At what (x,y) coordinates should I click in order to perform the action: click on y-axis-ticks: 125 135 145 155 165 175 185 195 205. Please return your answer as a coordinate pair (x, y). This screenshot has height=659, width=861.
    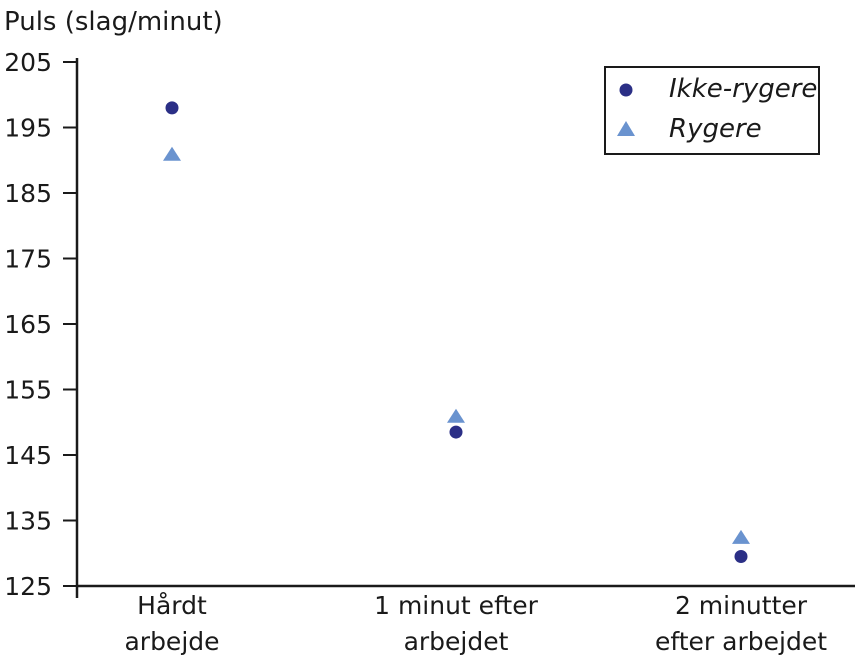
    Looking at the image, I should click on (40, 324).